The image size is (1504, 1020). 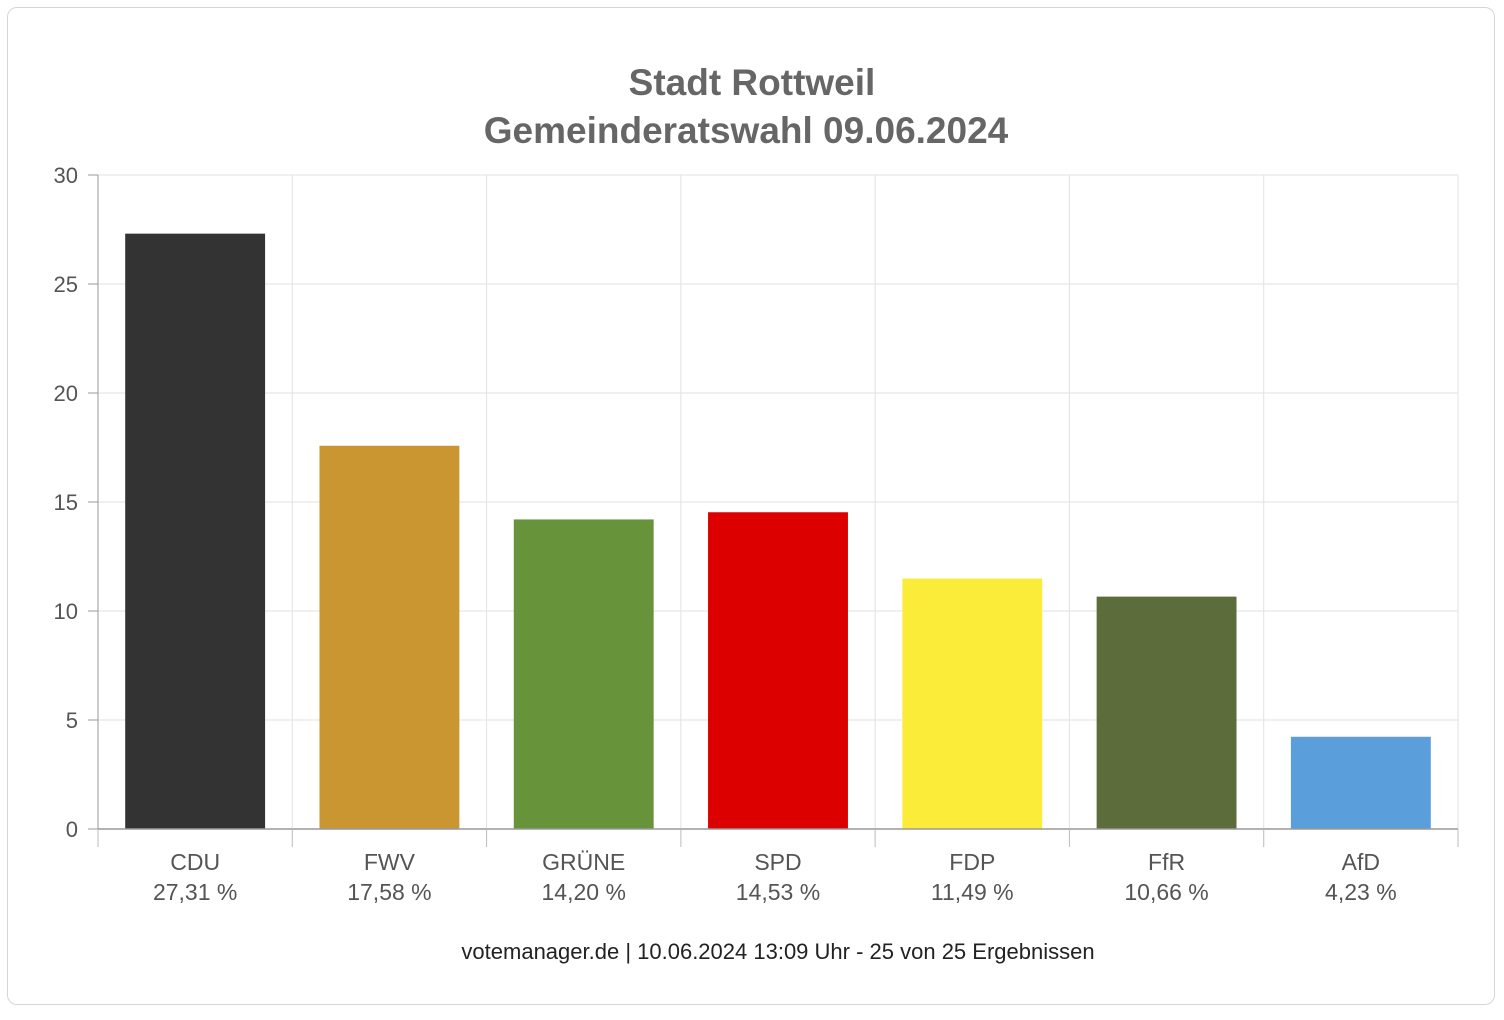 I want to click on y-tick-label: 25, so click(x=66, y=284).